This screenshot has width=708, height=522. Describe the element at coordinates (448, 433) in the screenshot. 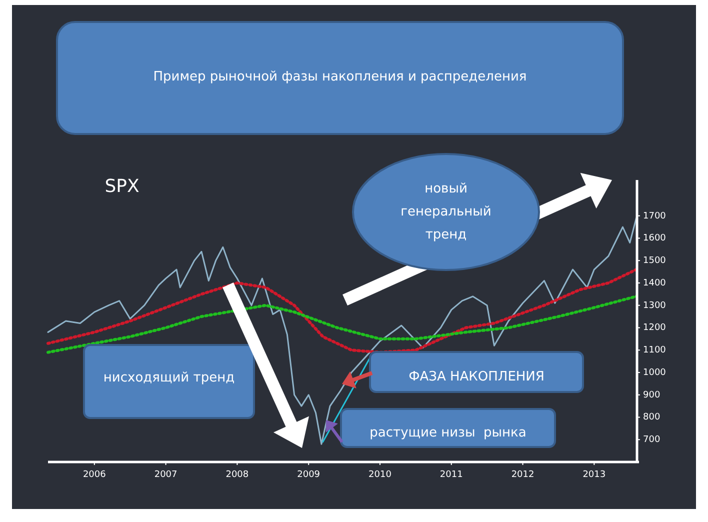

I see `annotation: растущие низы рынка` at that location.